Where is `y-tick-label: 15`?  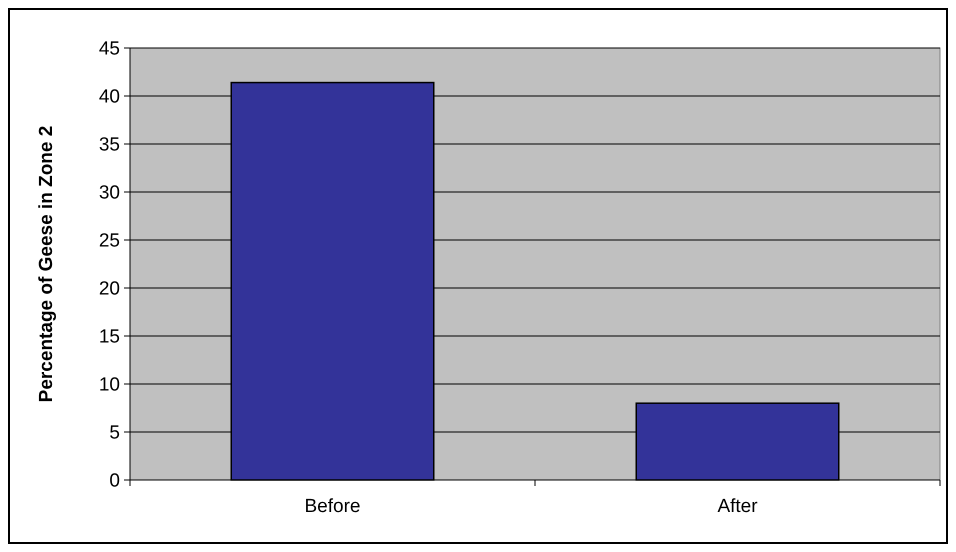 y-tick-label: 15 is located at coordinates (109, 337).